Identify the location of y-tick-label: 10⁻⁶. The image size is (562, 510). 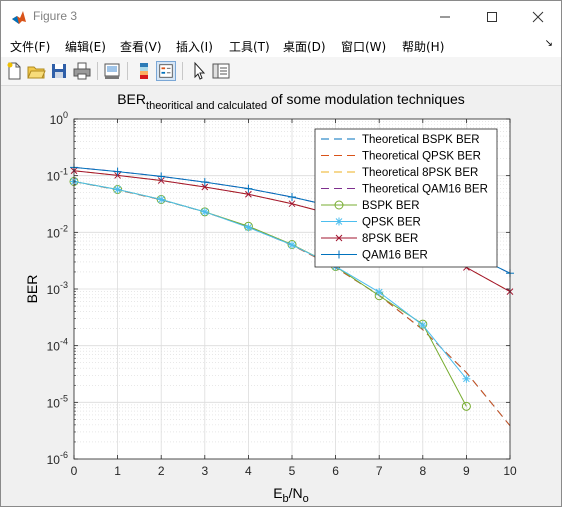
(57, 458).